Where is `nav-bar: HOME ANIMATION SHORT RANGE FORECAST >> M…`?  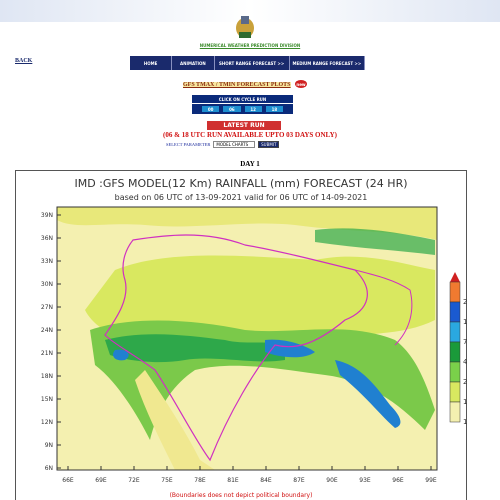 nav-bar: HOME ANIMATION SHORT RANGE FORECAST >> M… is located at coordinates (247, 63).